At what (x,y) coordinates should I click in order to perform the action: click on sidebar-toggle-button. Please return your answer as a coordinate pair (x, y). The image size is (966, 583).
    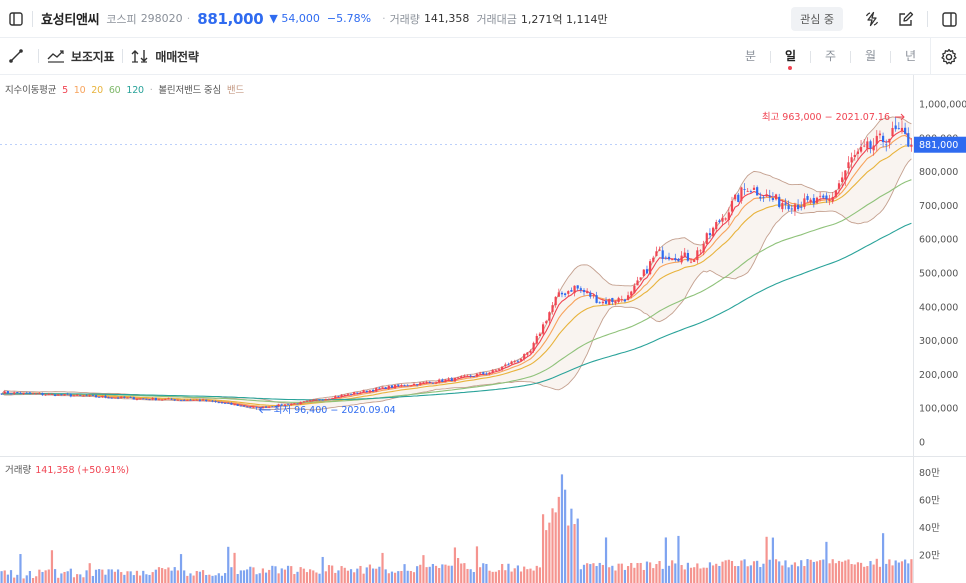
    Looking at the image, I should click on (16, 19).